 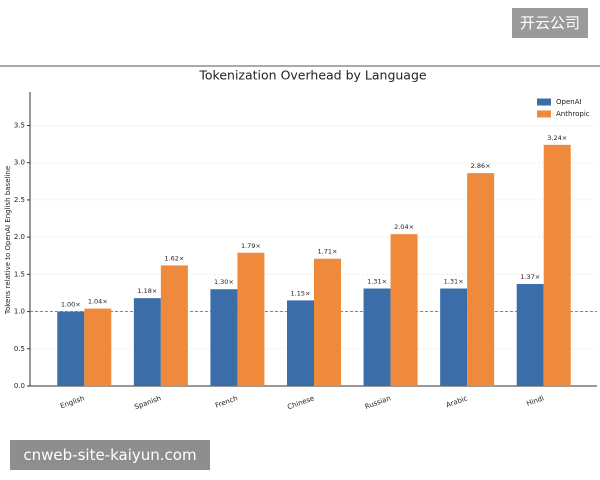 What do you see at coordinates (378, 402) in the screenshot?
I see `x-tick-label: Russian` at bounding box center [378, 402].